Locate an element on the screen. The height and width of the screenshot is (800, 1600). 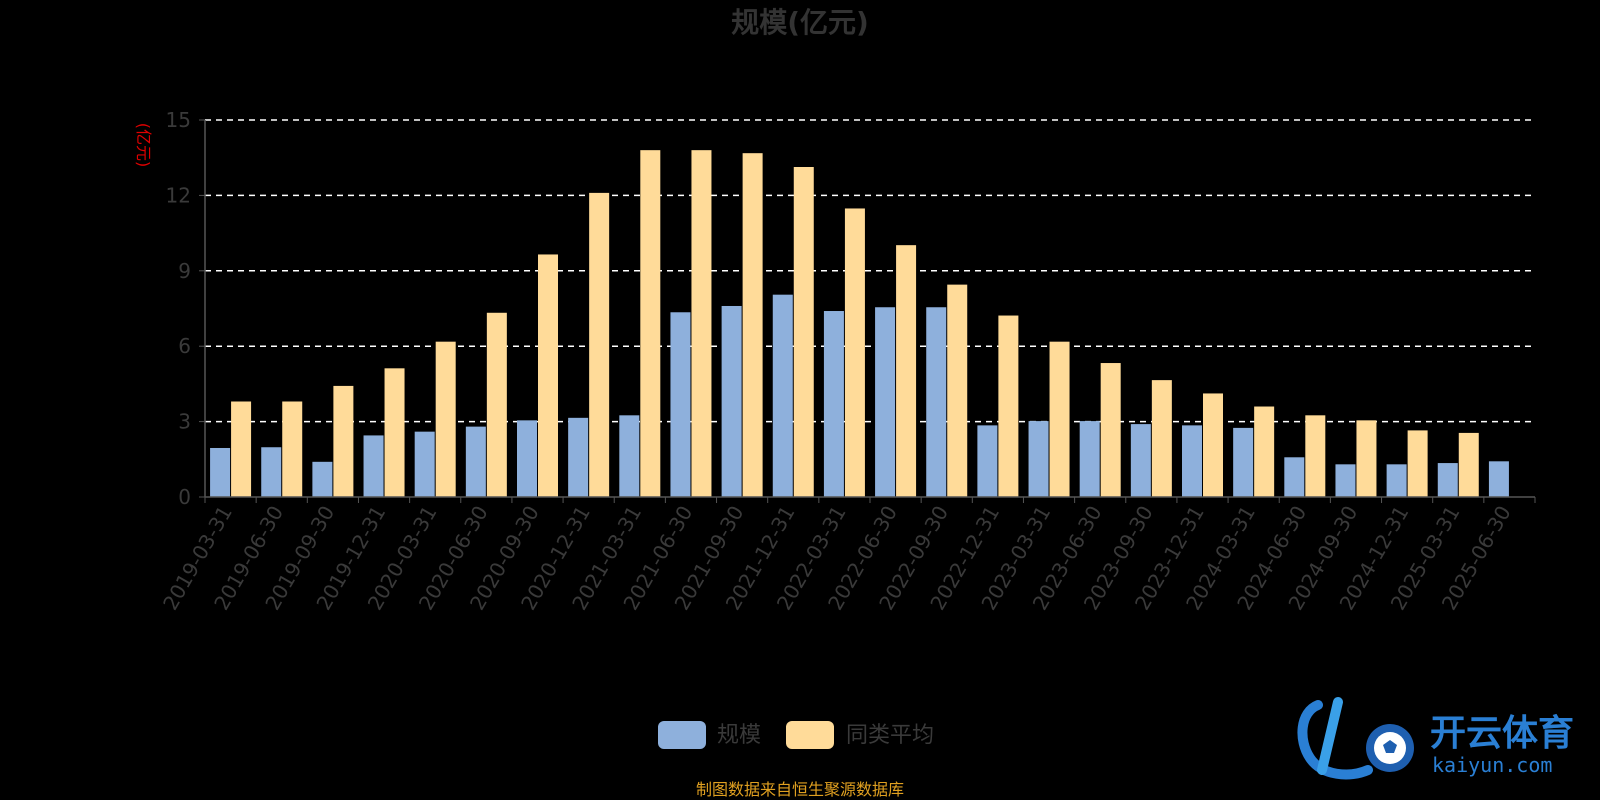
legend-item-series2: 同类平均 is located at coordinates (860, 735).